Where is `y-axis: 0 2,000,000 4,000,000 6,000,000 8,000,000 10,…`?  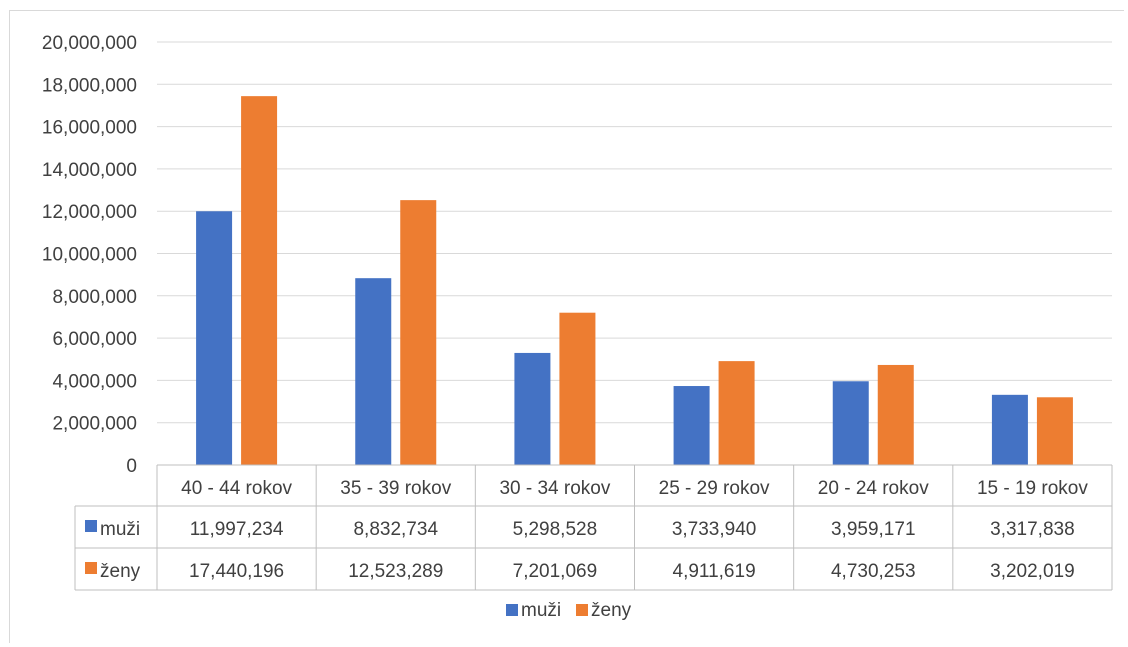
y-axis: 0 2,000,000 4,000,000 6,000,000 8,000,000 10,… is located at coordinates (89, 255).